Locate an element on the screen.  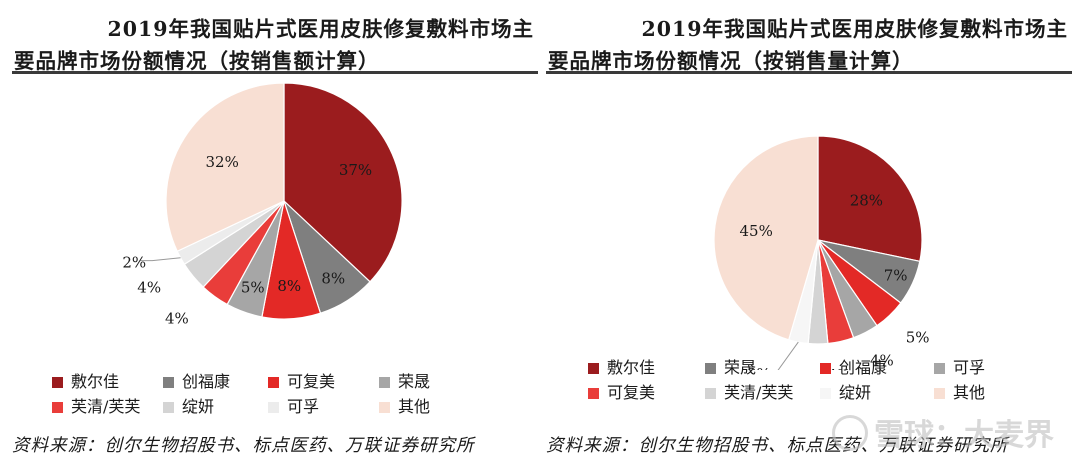
data-label-绽妍: 4% is located at coordinates (149, 288).